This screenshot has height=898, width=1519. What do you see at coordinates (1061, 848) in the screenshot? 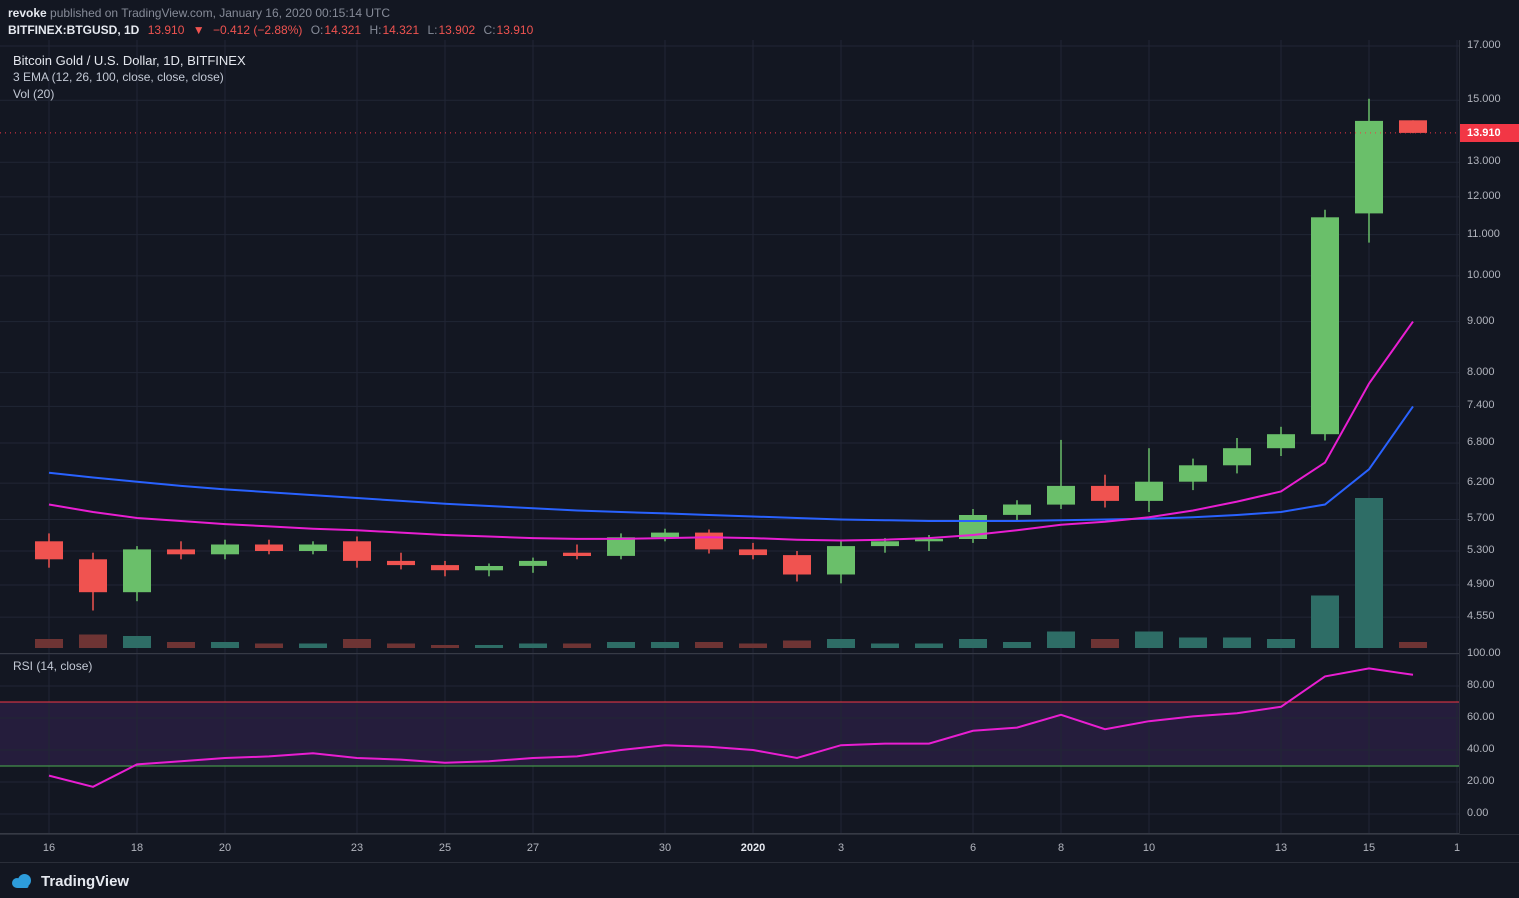
I see `time-axis-tick: 8` at bounding box center [1061, 848].